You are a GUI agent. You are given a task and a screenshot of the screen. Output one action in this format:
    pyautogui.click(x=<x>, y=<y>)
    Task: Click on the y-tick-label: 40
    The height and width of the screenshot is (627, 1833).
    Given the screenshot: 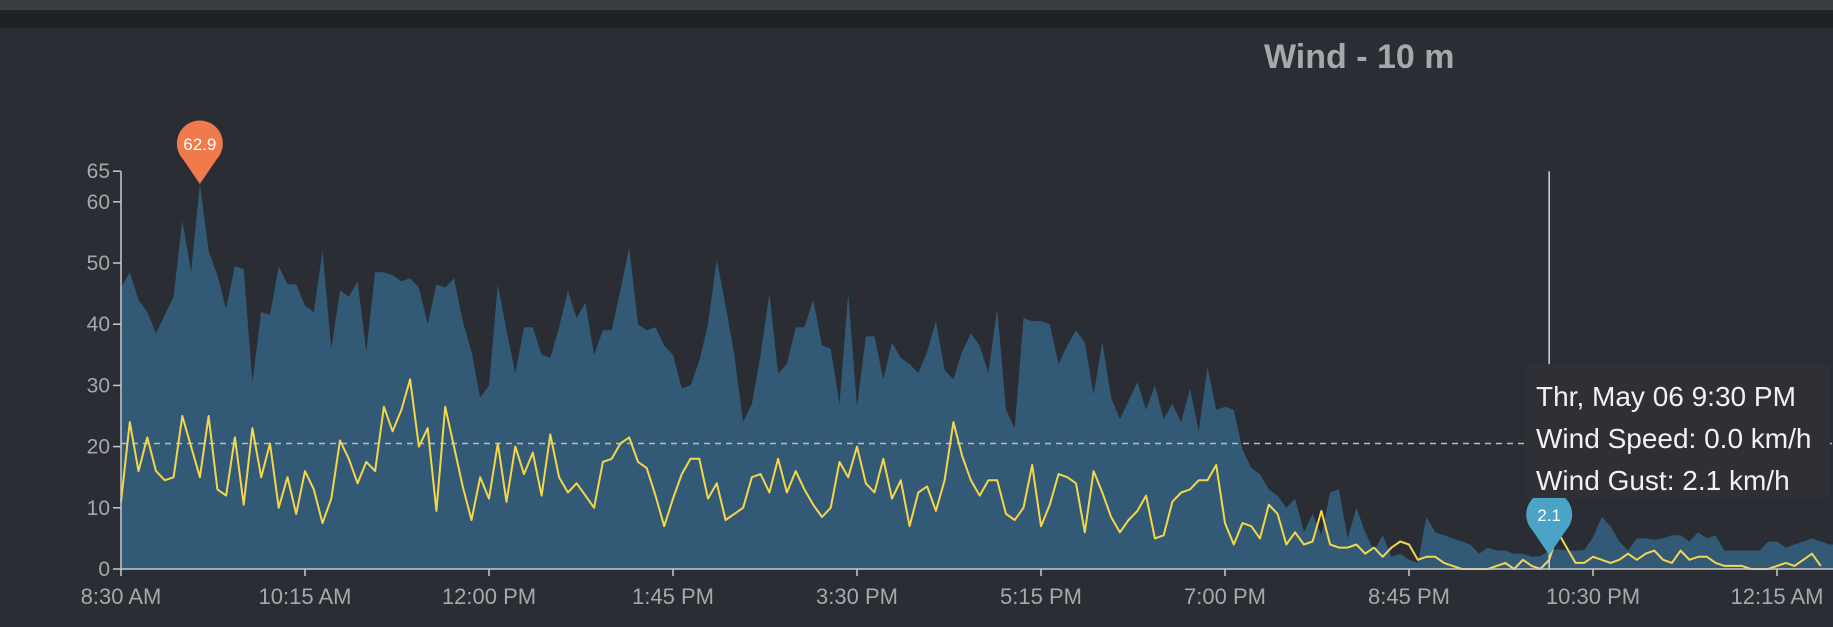 What is the action you would take?
    pyautogui.click(x=98, y=324)
    